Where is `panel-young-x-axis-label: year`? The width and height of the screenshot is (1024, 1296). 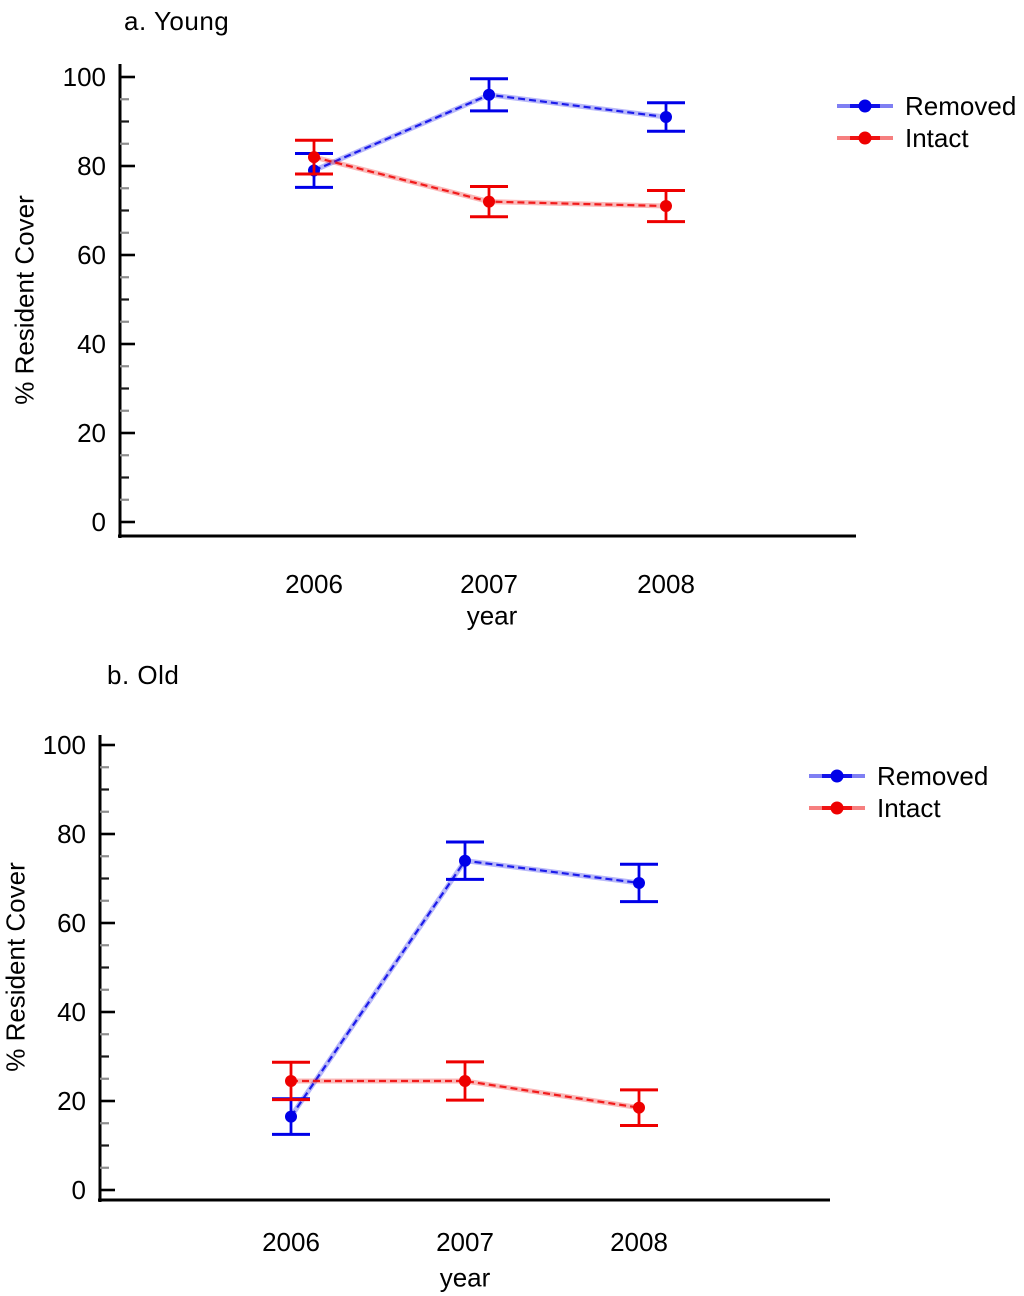 panel-young-x-axis-label: year is located at coordinates (492, 615).